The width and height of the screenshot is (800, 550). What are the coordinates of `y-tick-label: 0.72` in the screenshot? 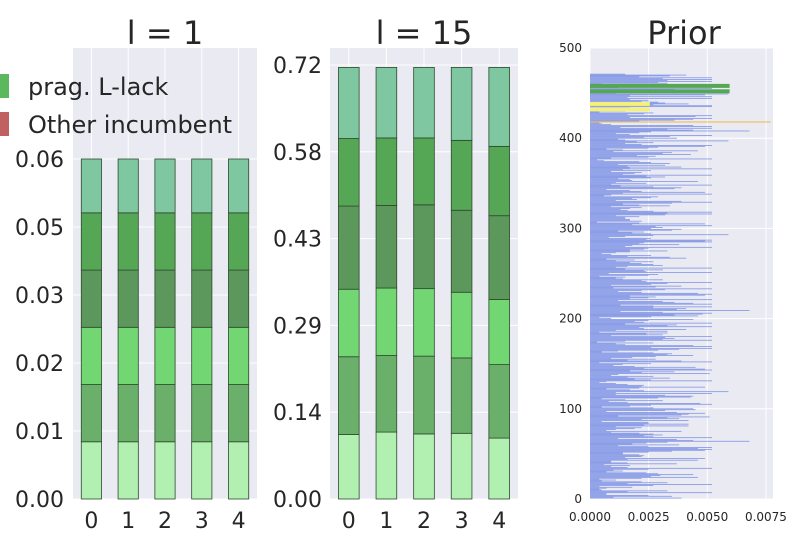 It's located at (297, 66).